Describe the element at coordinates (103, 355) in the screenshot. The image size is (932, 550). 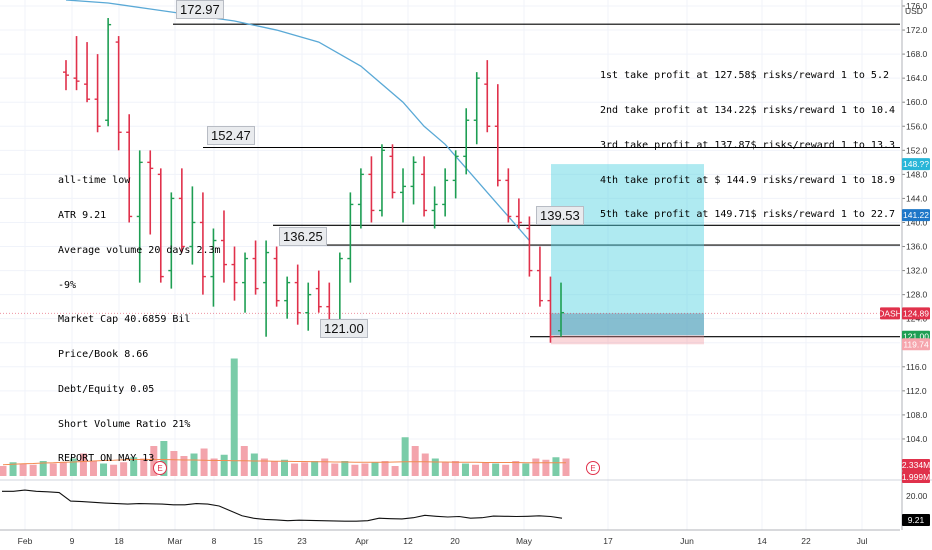
I see `stat-line: Price/Book 8.66` at that location.